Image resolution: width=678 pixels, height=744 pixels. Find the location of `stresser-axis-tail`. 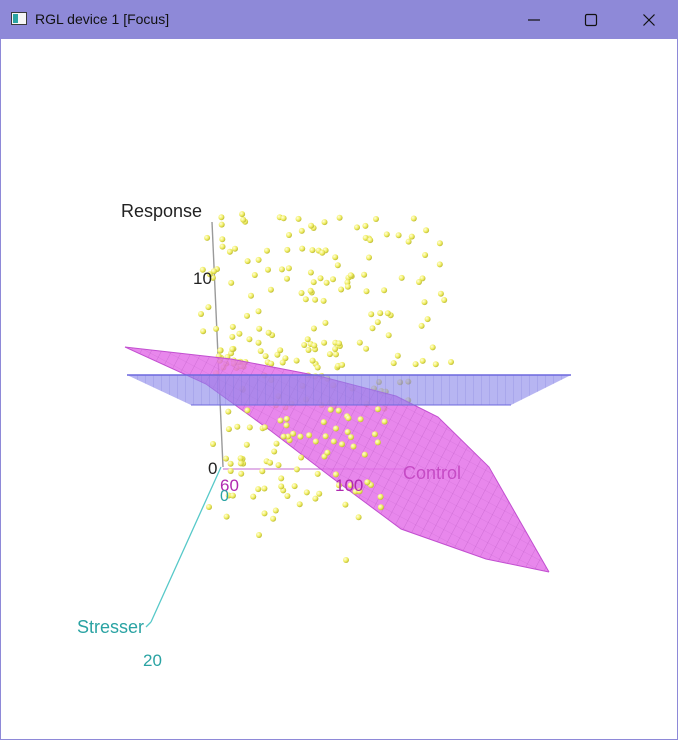

stresser-axis-tail is located at coordinates (148, 624).